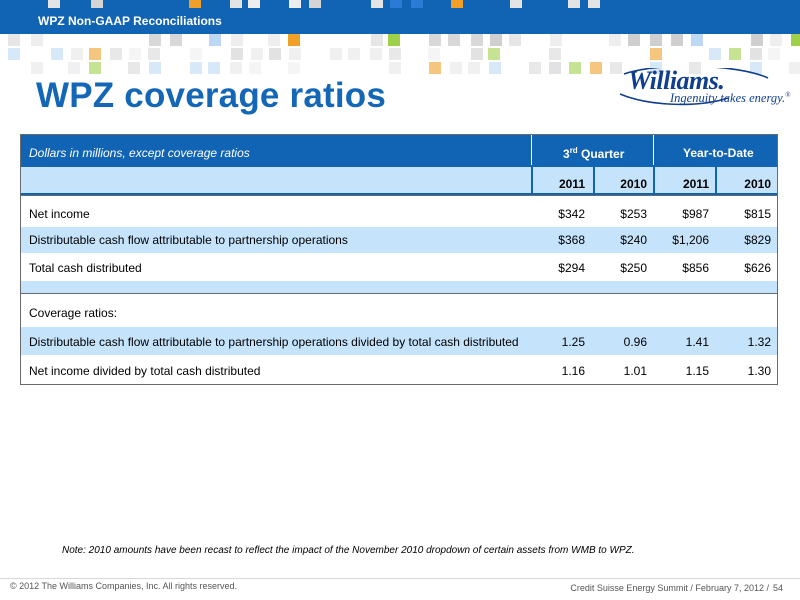 The image size is (800, 600). What do you see at coordinates (73, 313) in the screenshot?
I see `ratios-heading: Coverage ratios:` at bounding box center [73, 313].